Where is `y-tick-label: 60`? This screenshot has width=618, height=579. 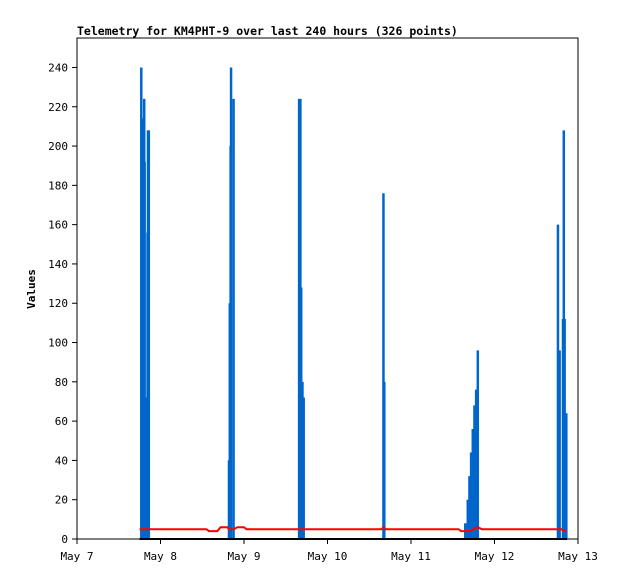 y-tick-label: 60 is located at coordinates (61, 421).